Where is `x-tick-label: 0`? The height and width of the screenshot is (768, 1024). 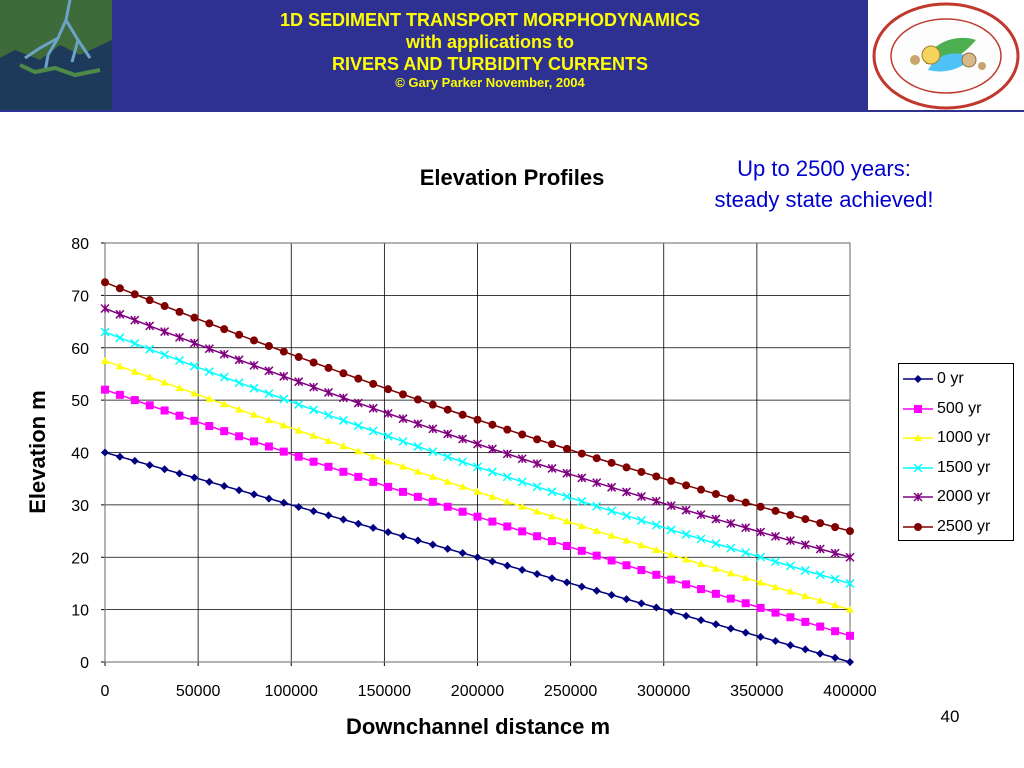
x-tick-label: 0 is located at coordinates (105, 691).